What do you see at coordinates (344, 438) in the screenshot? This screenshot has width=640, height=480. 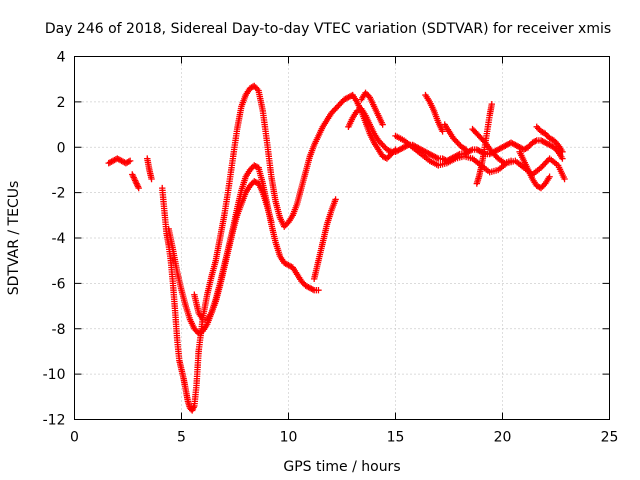 I see `x-tick-labels: 0 5 10 15 20 25` at bounding box center [344, 438].